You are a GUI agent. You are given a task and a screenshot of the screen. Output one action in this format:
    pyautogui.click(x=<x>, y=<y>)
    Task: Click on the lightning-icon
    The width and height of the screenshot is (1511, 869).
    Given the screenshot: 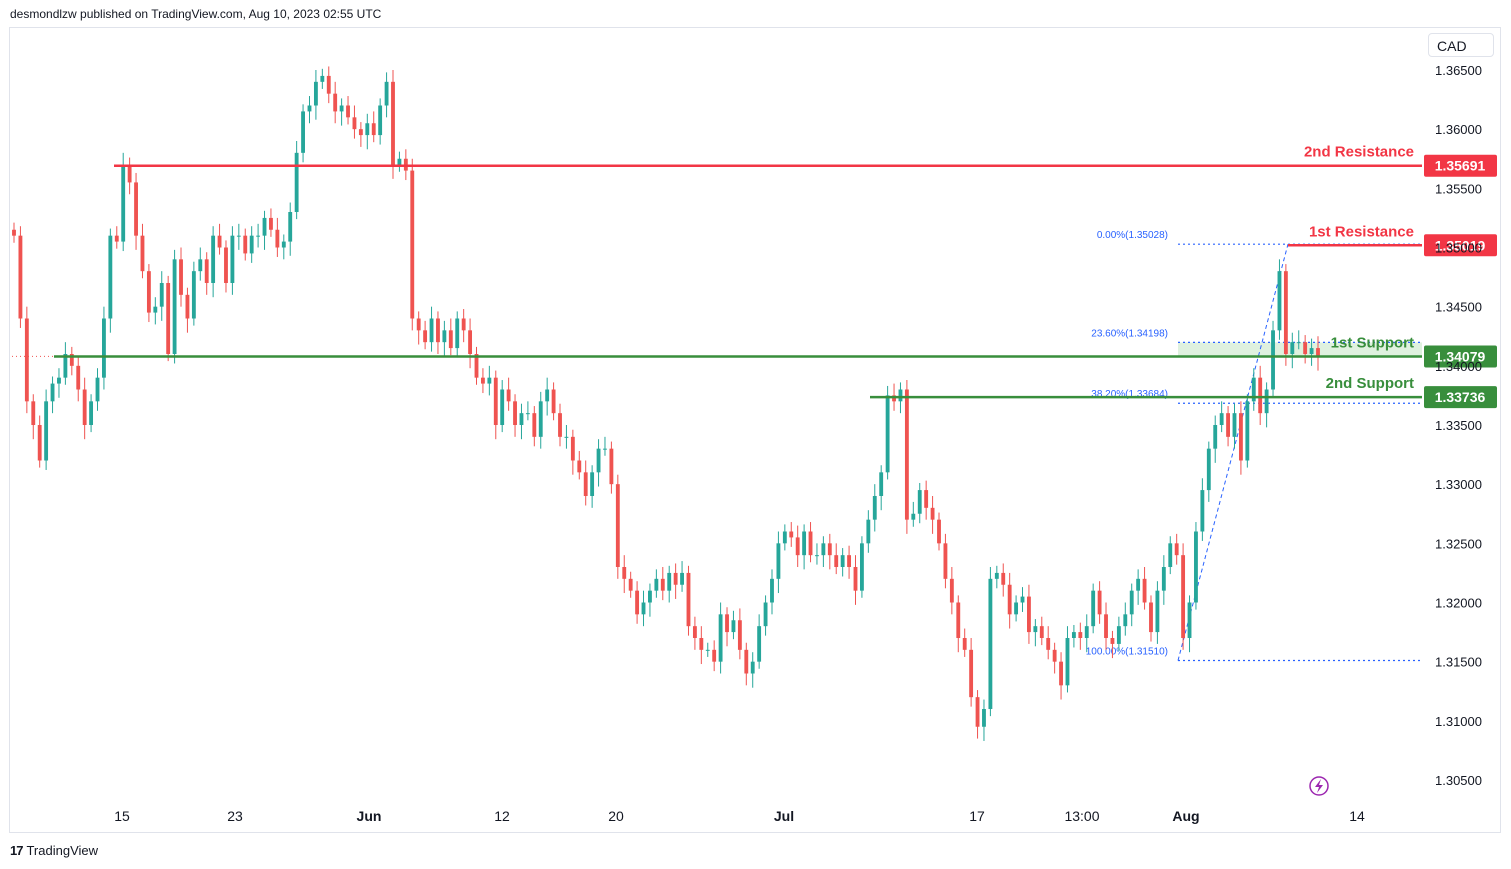 What is the action you would take?
    pyautogui.click(x=1319, y=786)
    